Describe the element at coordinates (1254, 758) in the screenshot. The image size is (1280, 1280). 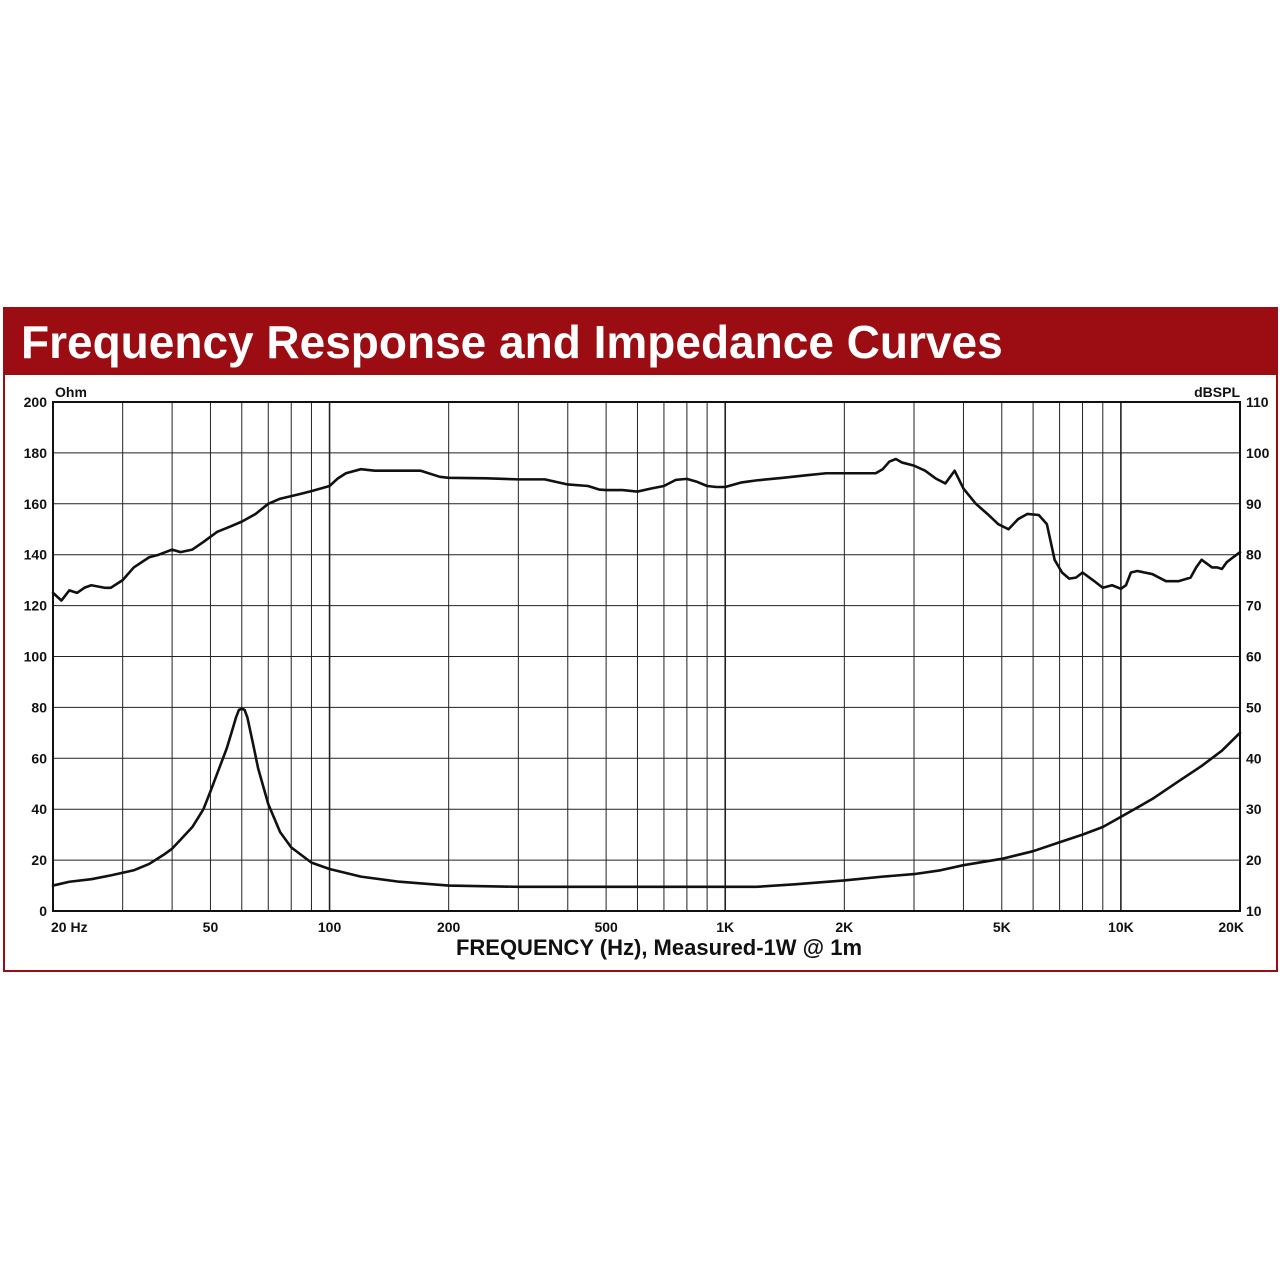
I see `right-tick-label: 40` at that location.